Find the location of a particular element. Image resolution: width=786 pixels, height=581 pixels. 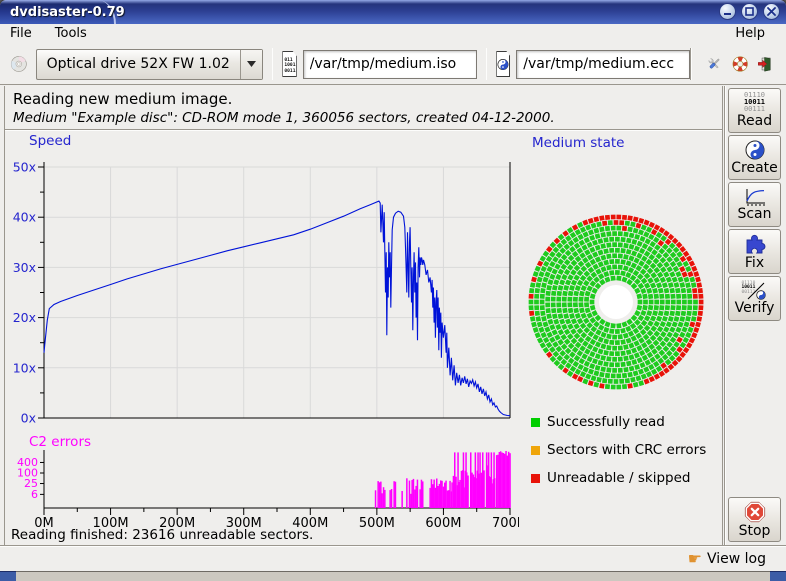

close-button is located at coordinates (771, 11).